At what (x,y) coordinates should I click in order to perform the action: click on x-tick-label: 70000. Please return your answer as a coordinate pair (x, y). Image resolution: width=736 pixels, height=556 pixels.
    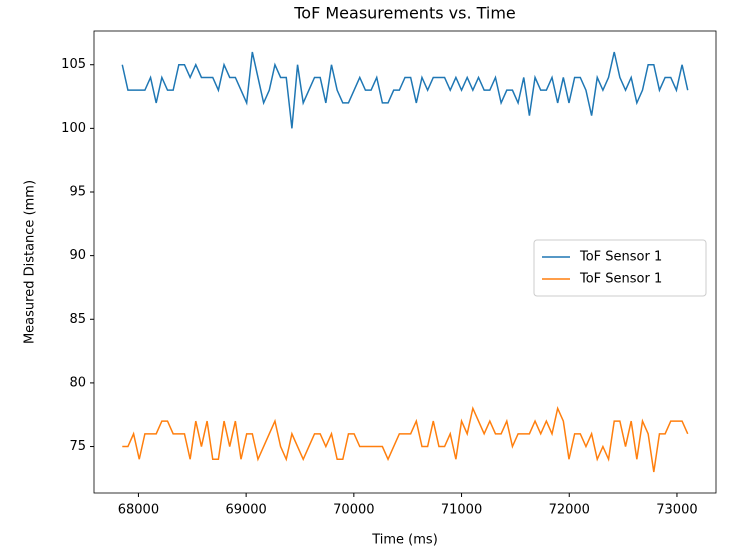
    Looking at the image, I should click on (353, 510).